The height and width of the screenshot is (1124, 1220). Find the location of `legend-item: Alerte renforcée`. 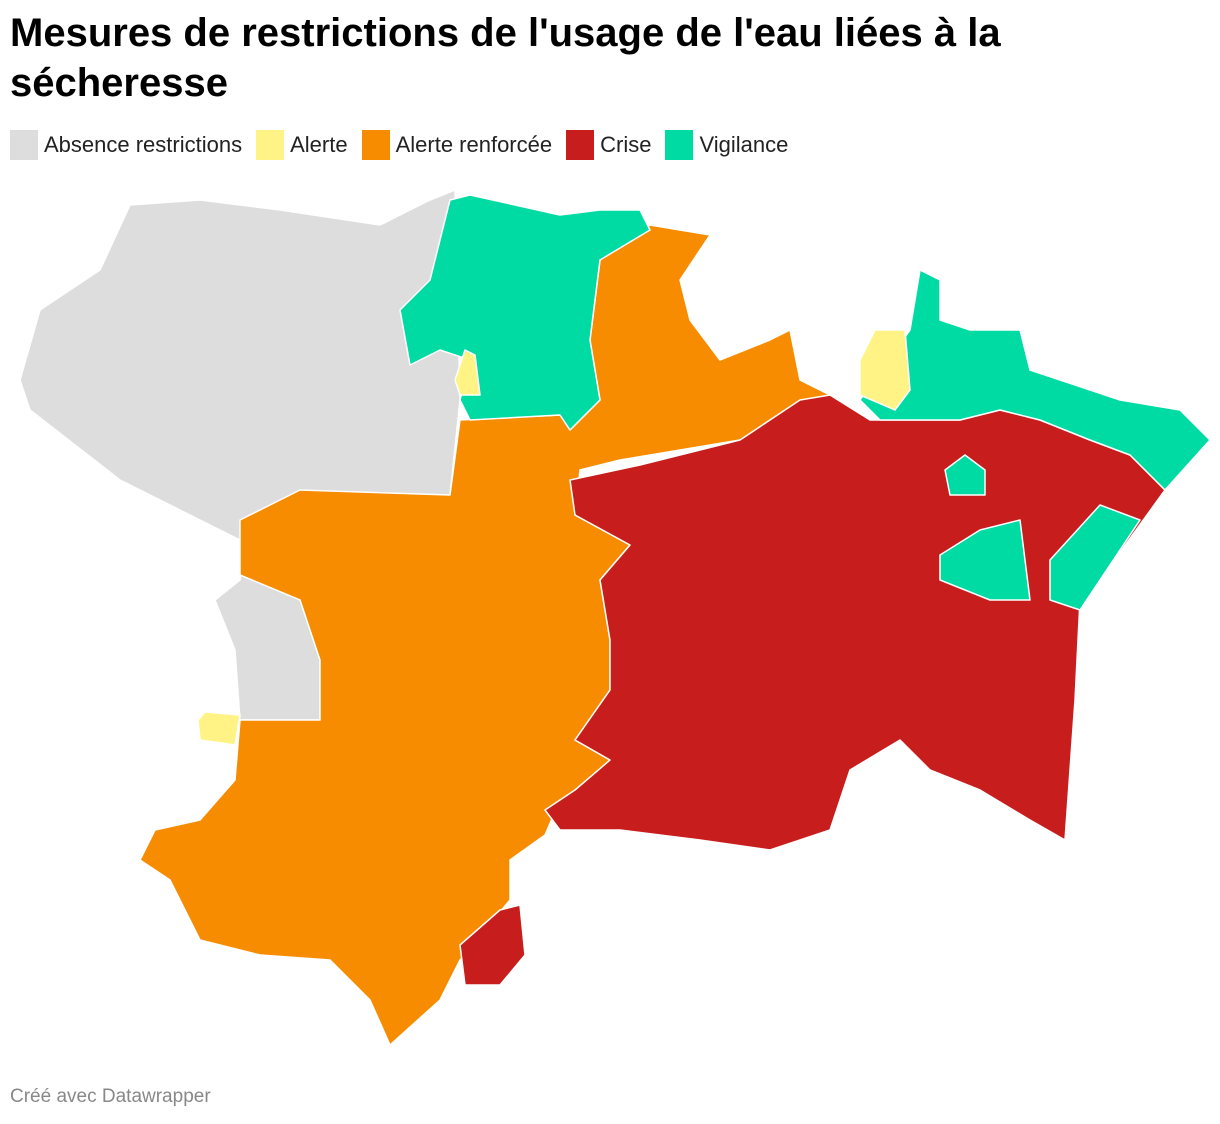

legend-item: Alerte renforcée is located at coordinates (457, 145).